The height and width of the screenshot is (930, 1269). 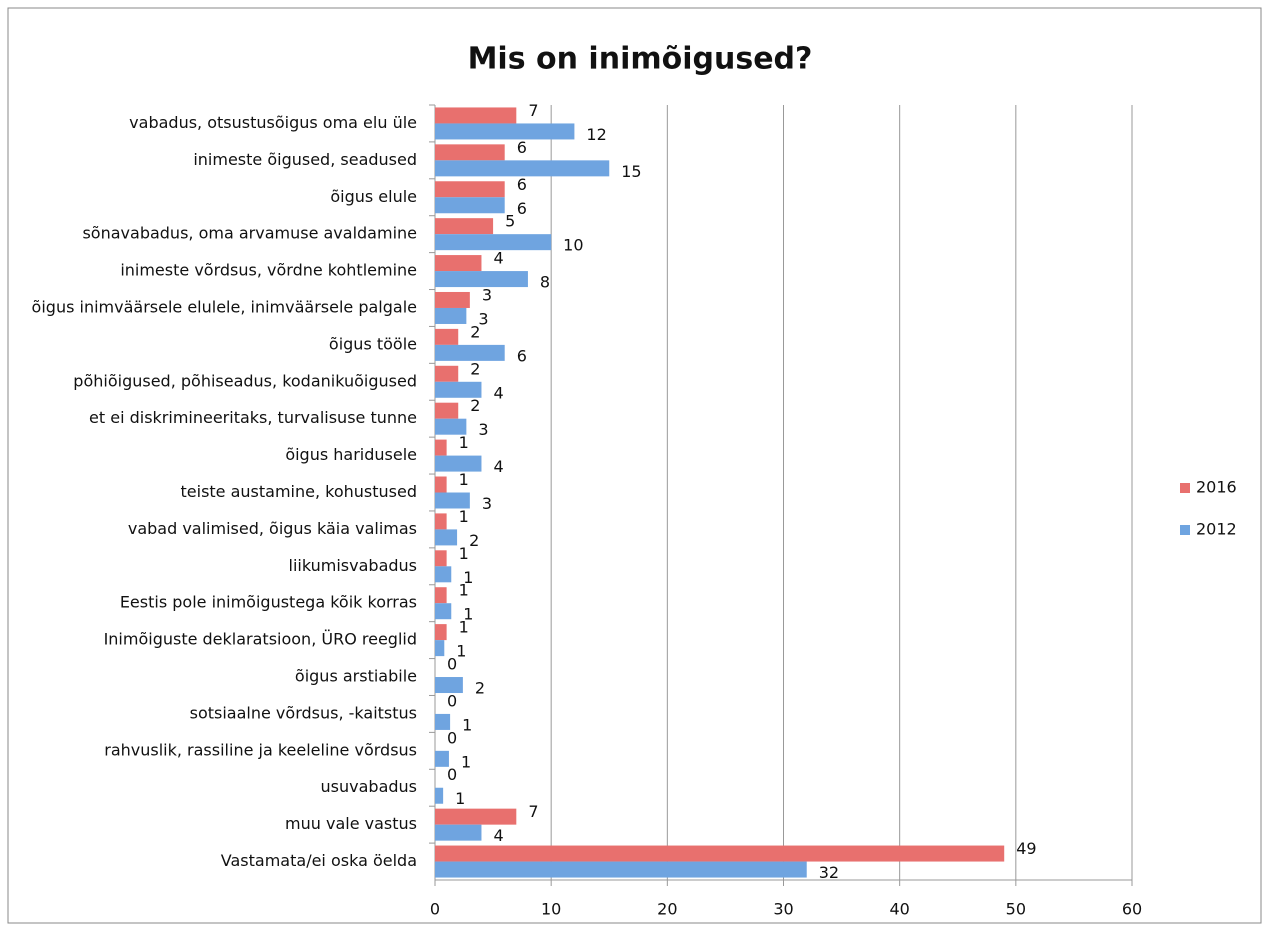 What do you see at coordinates (573, 245) in the screenshot?
I see `value-label: 10` at bounding box center [573, 245].